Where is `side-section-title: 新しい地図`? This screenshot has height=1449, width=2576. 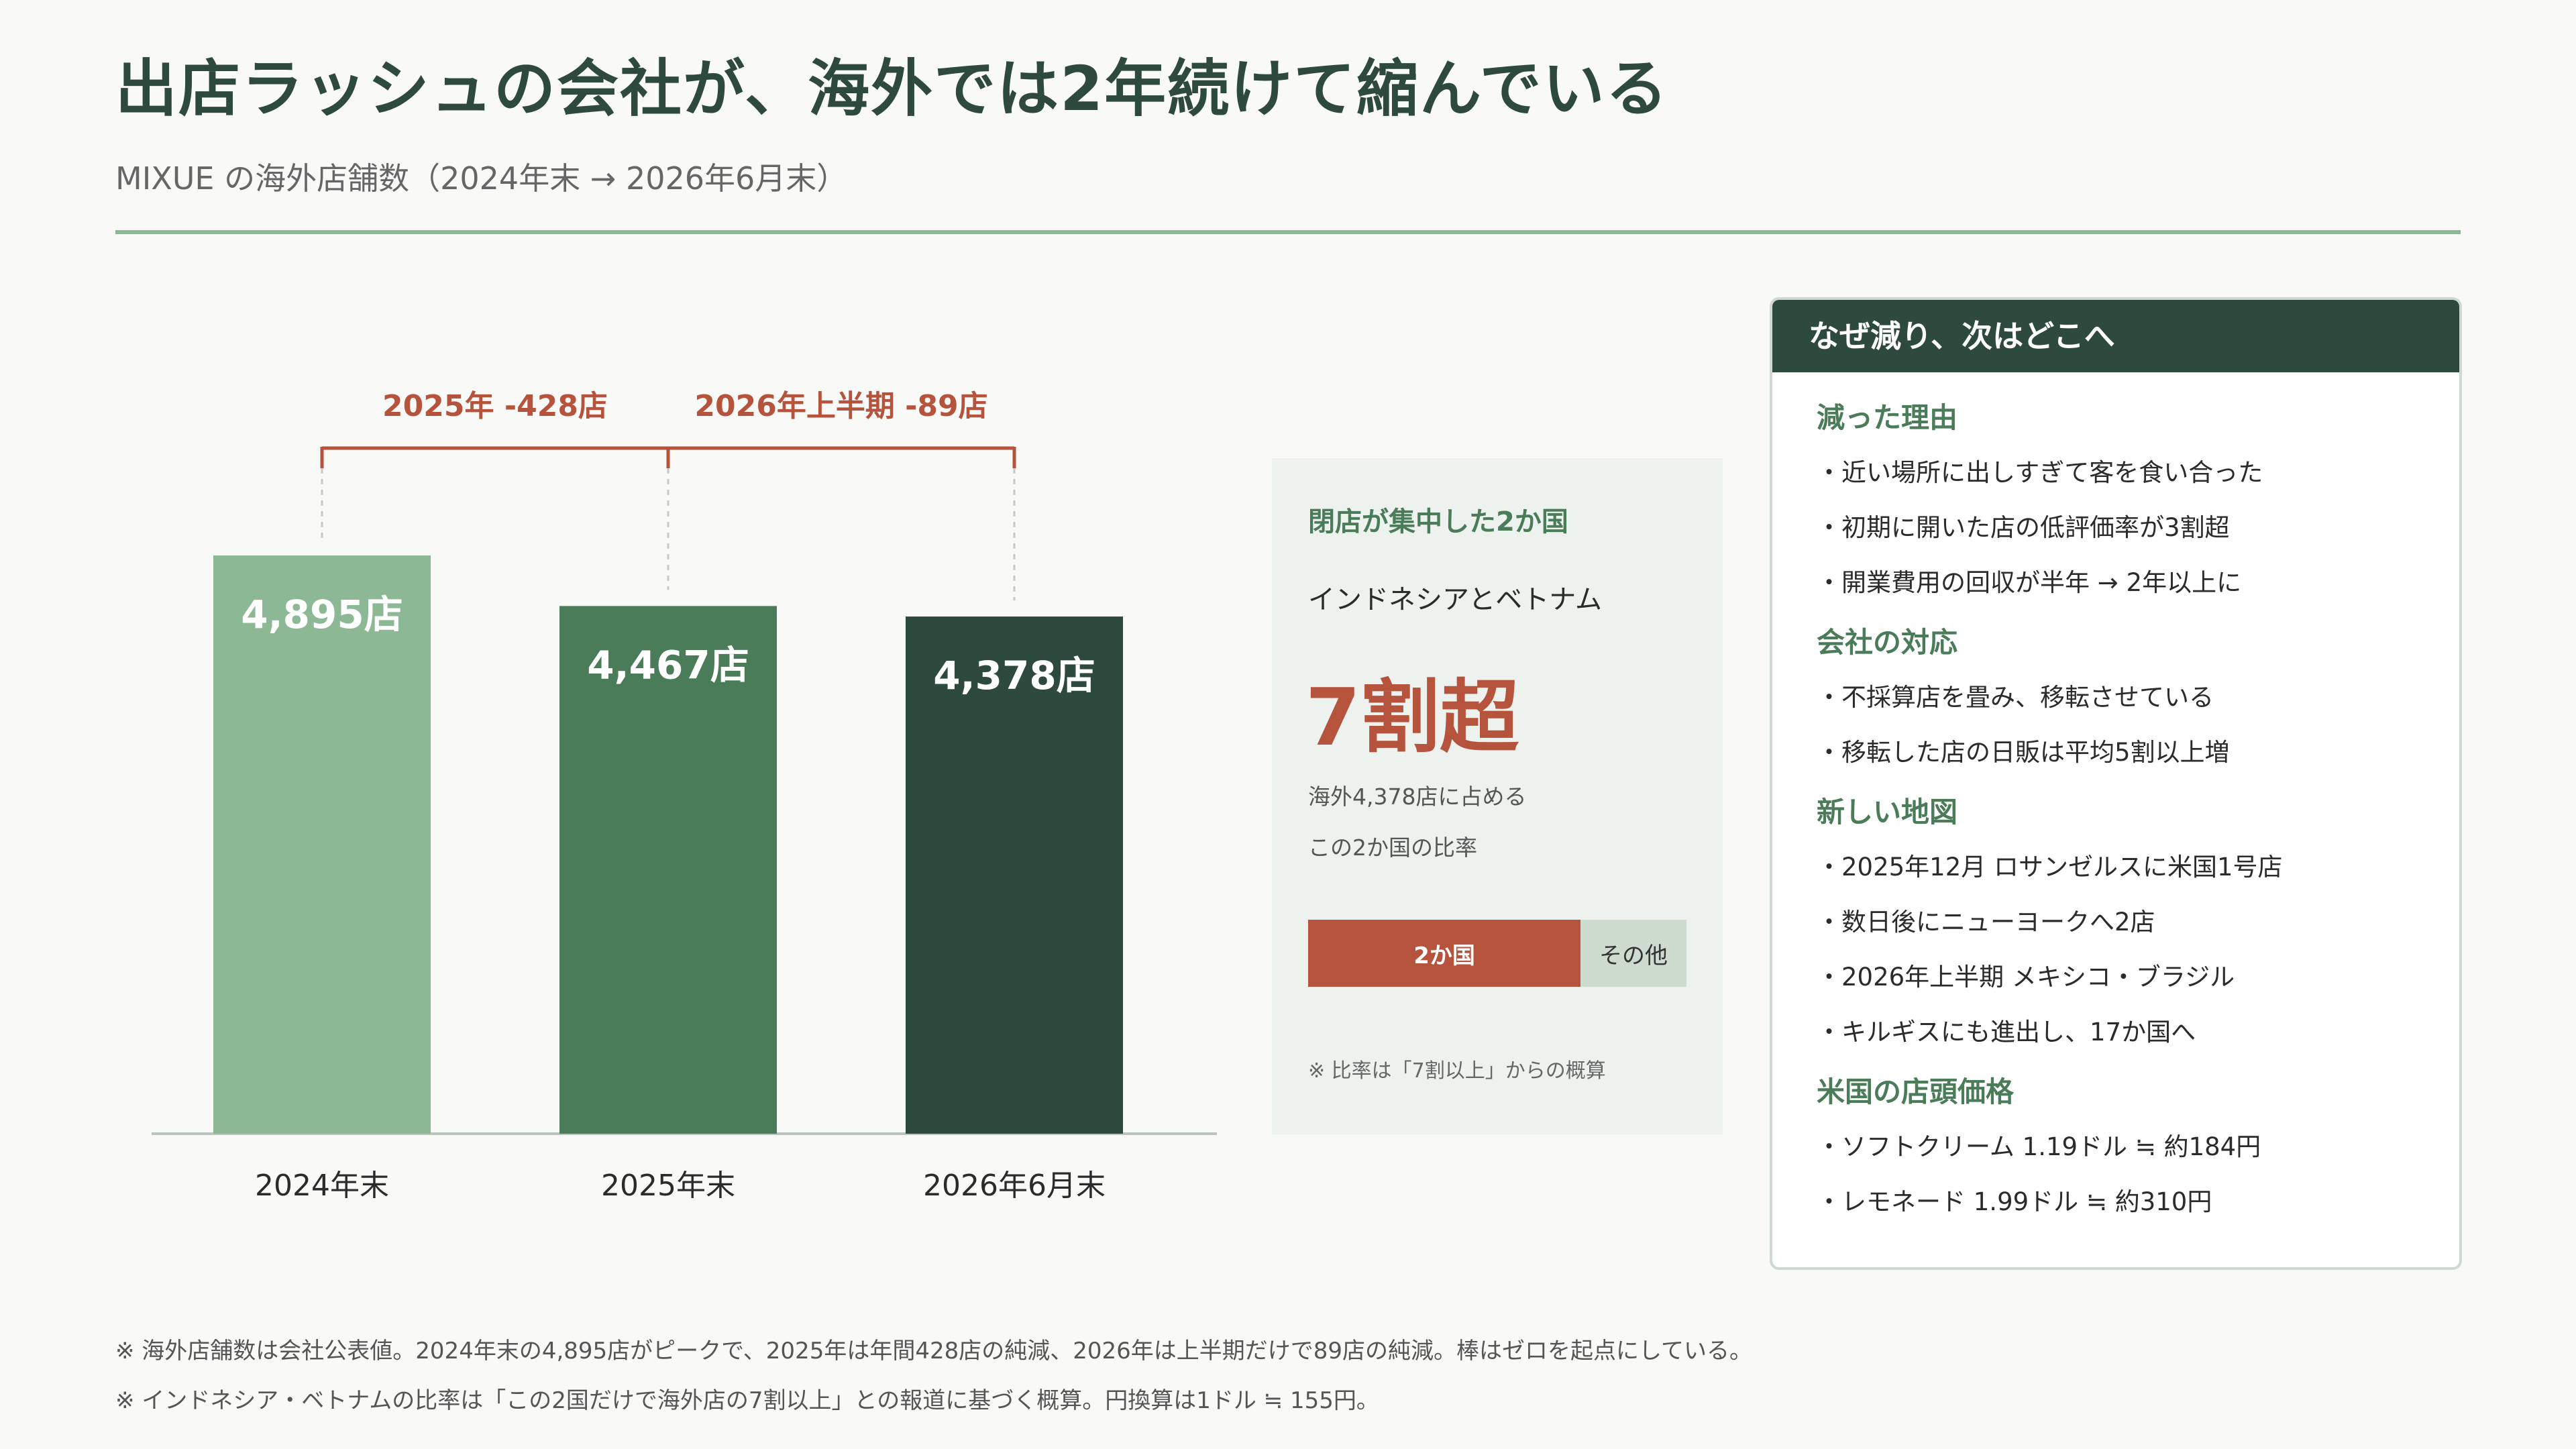
side-section-title: 新しい地図 is located at coordinates (1887, 812).